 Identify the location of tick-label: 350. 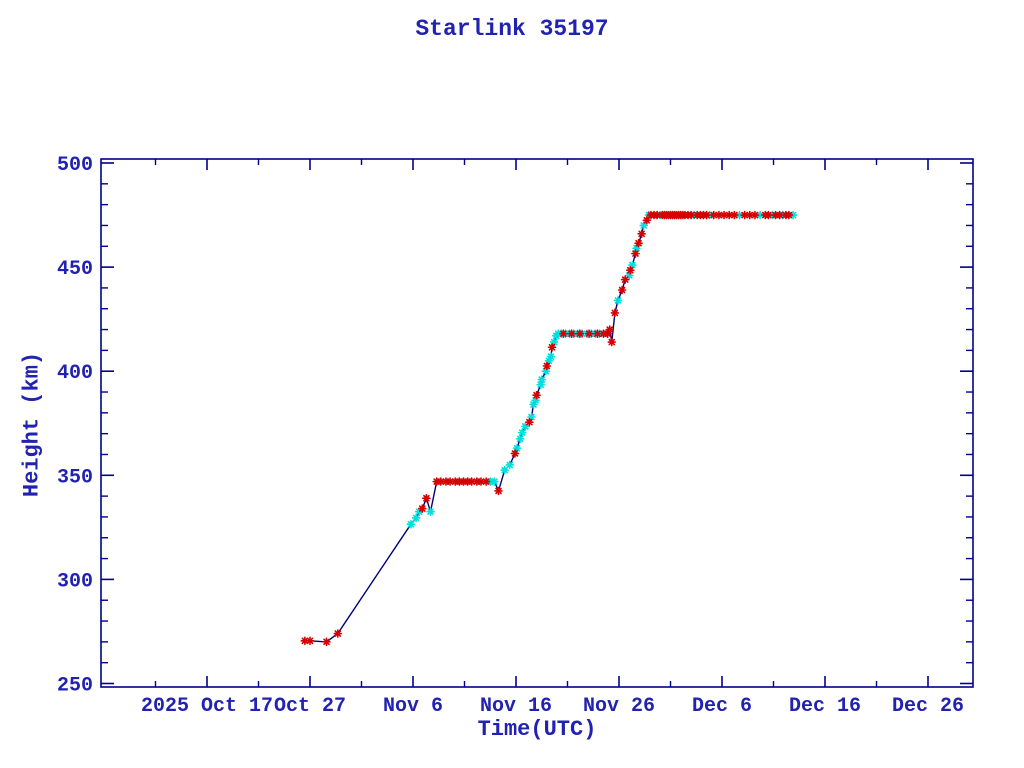
(75, 477).